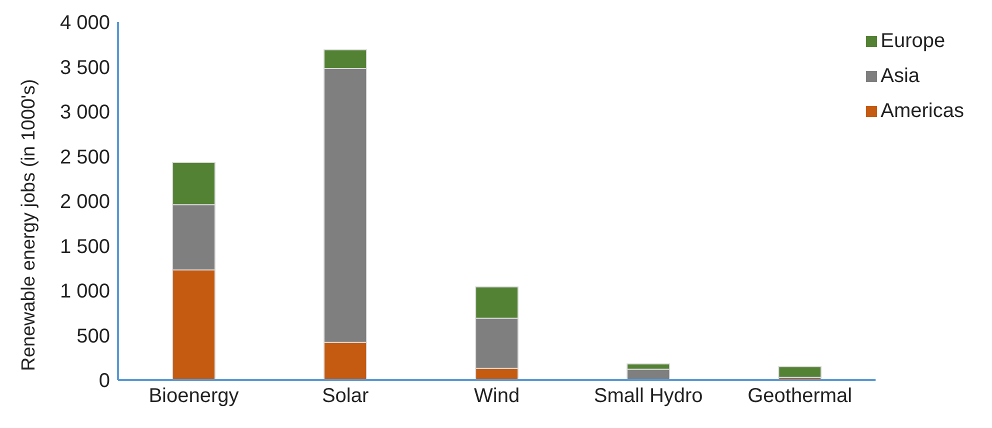 The width and height of the screenshot is (992, 428). I want to click on y-tick-label: 1 000, so click(85, 291).